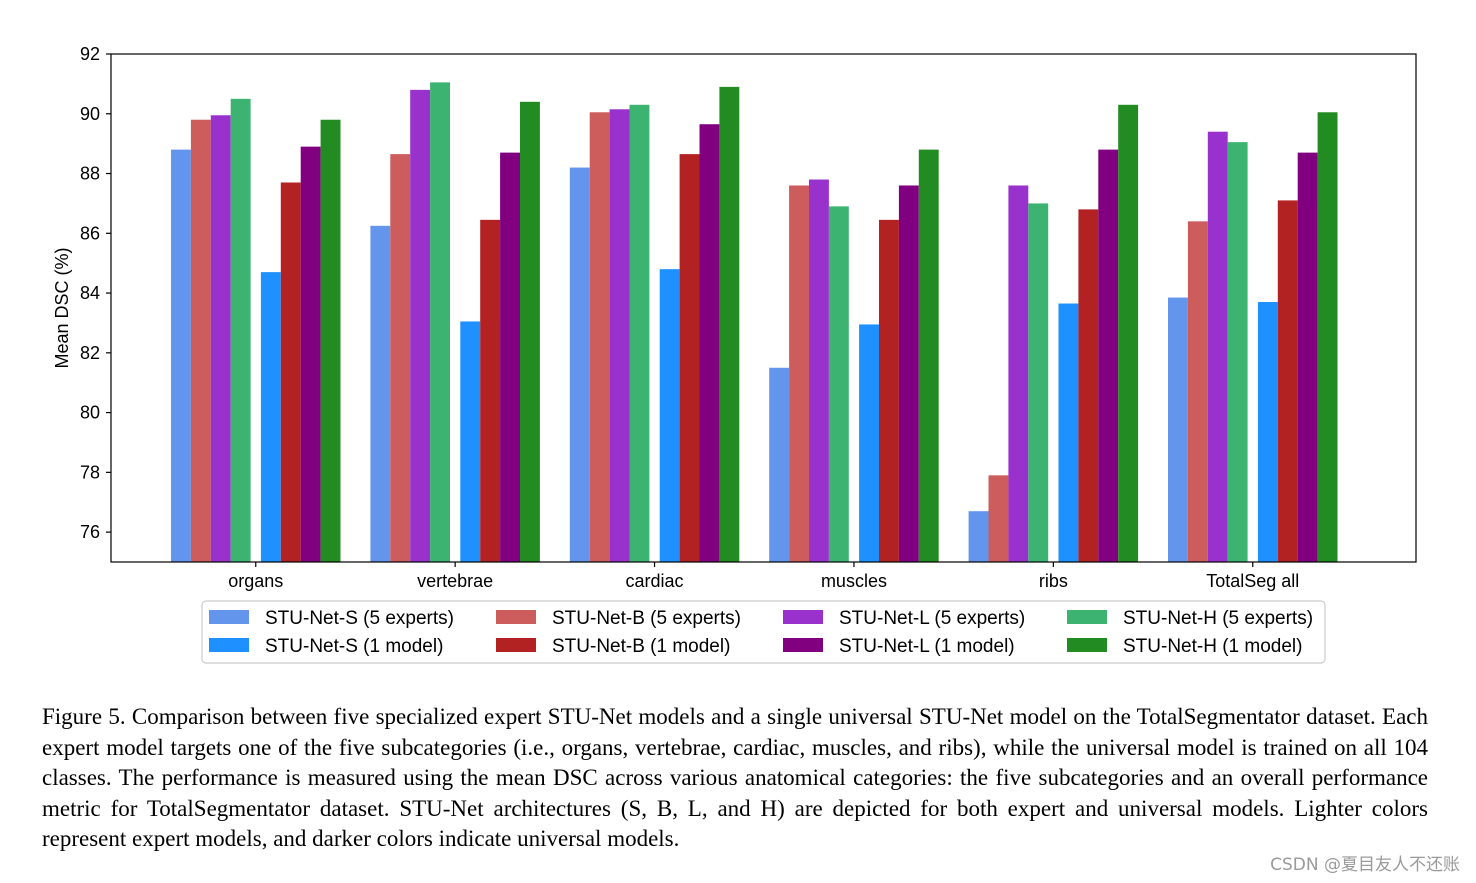 Image resolution: width=1476 pixels, height=883 pixels. Describe the element at coordinates (1053, 581) in the screenshot. I see `x-tick-label: ribs` at that location.